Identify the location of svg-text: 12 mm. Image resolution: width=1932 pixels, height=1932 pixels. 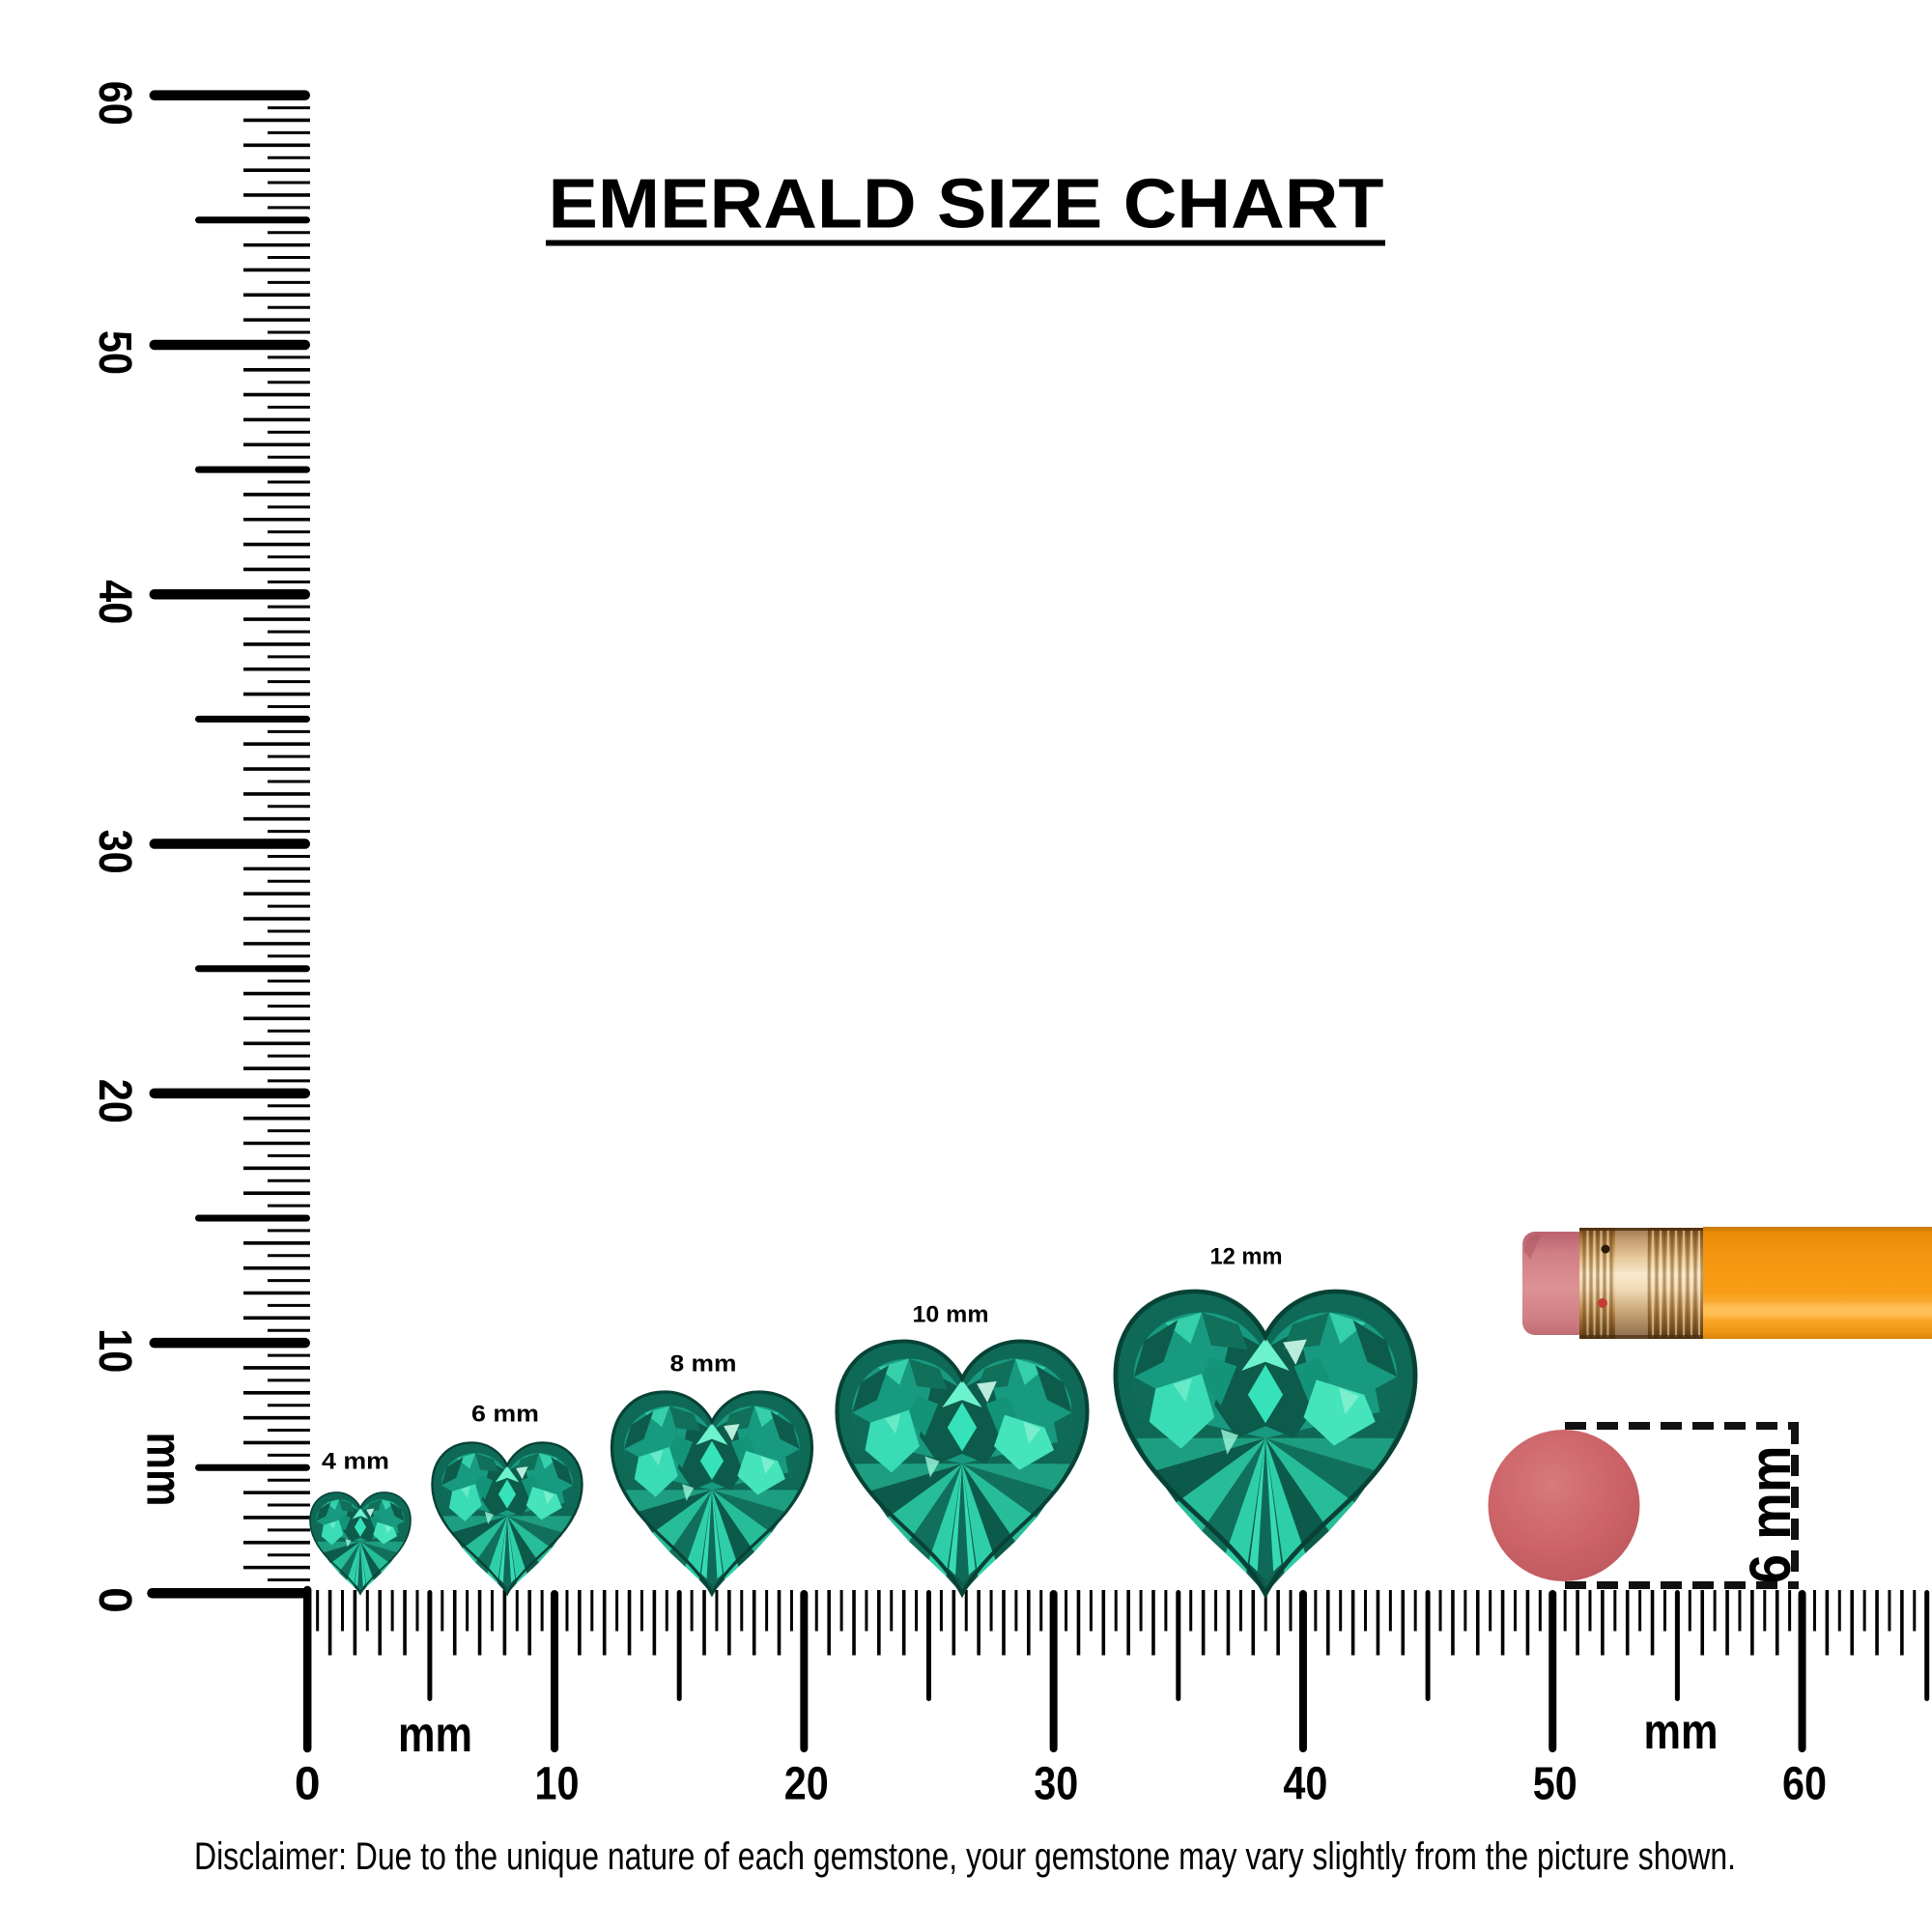
(1246, 1257).